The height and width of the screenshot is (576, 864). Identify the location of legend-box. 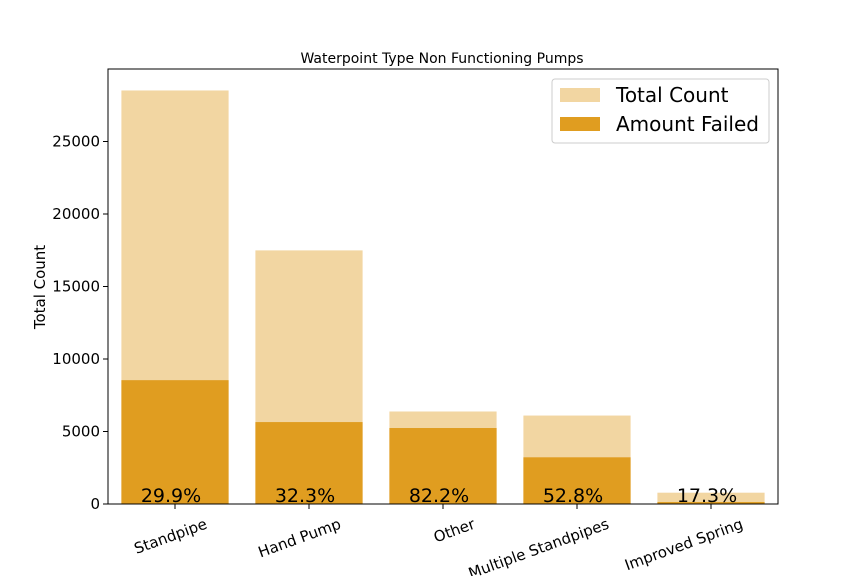
(660, 111).